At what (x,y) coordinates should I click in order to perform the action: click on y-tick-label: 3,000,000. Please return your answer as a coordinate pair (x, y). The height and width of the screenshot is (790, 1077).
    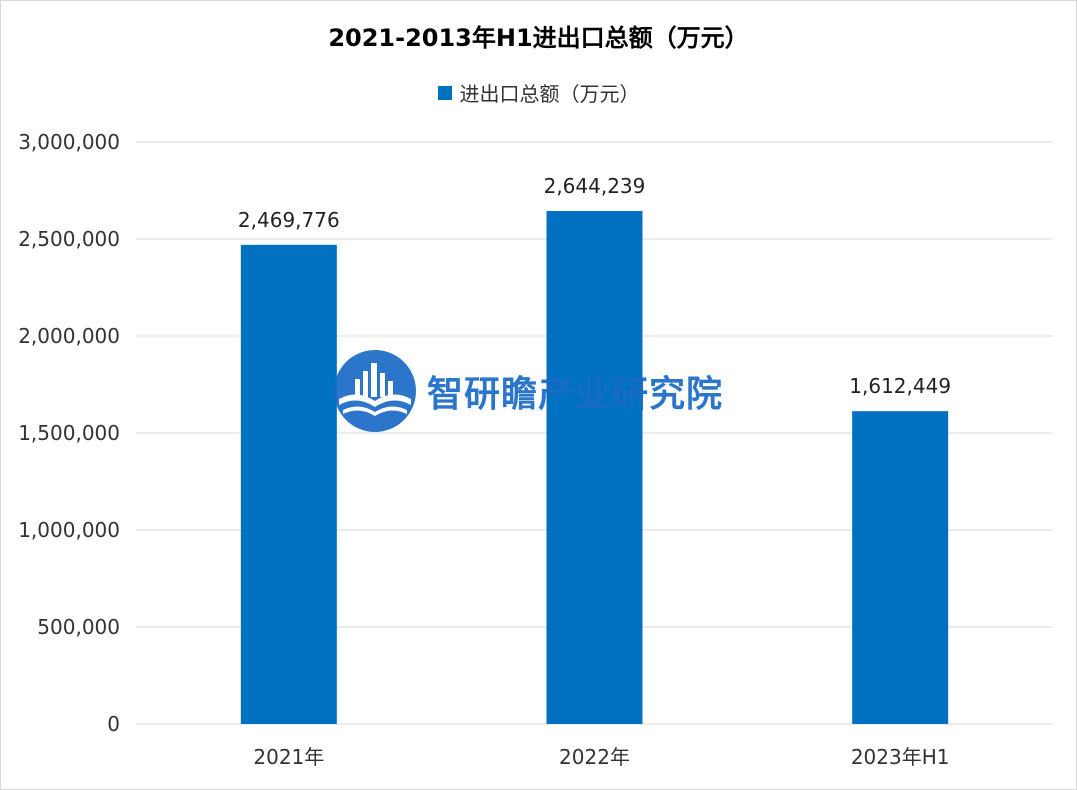
    Looking at the image, I should click on (69, 142).